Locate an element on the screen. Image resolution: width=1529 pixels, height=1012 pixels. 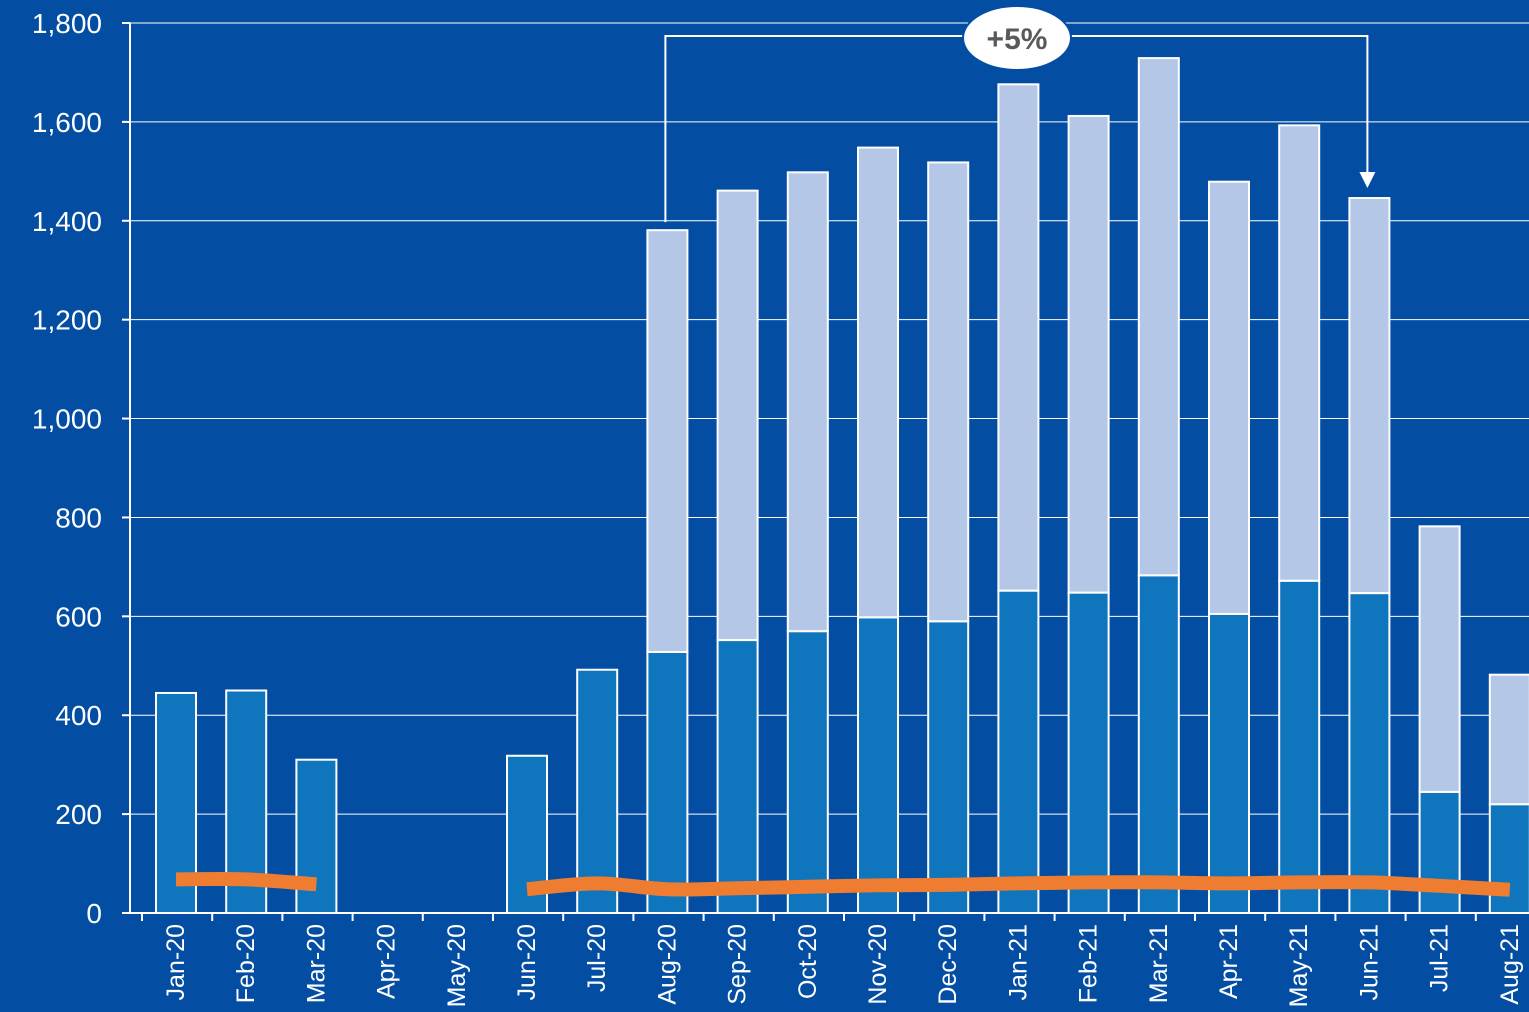
trend-line is located at coordinates (843, 884).